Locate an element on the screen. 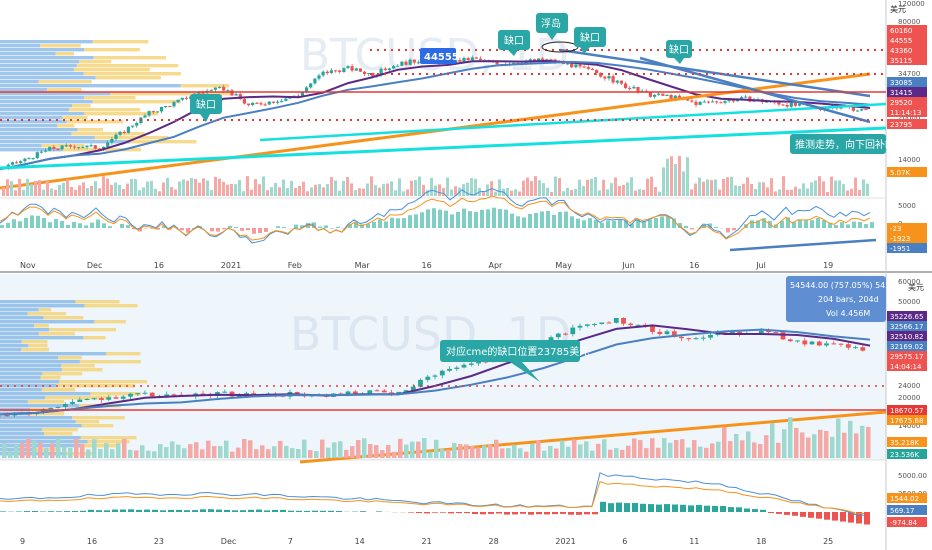 The height and width of the screenshot is (550, 932). top-price-badge is located at coordinates (907, 102).